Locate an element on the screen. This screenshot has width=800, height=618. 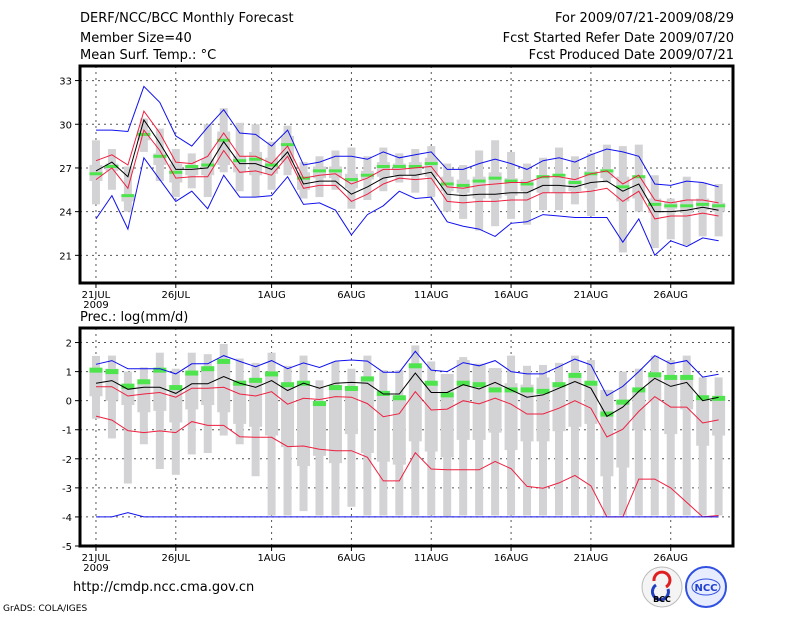
ncc-logo-text: NCC is located at coordinates (705, 588).